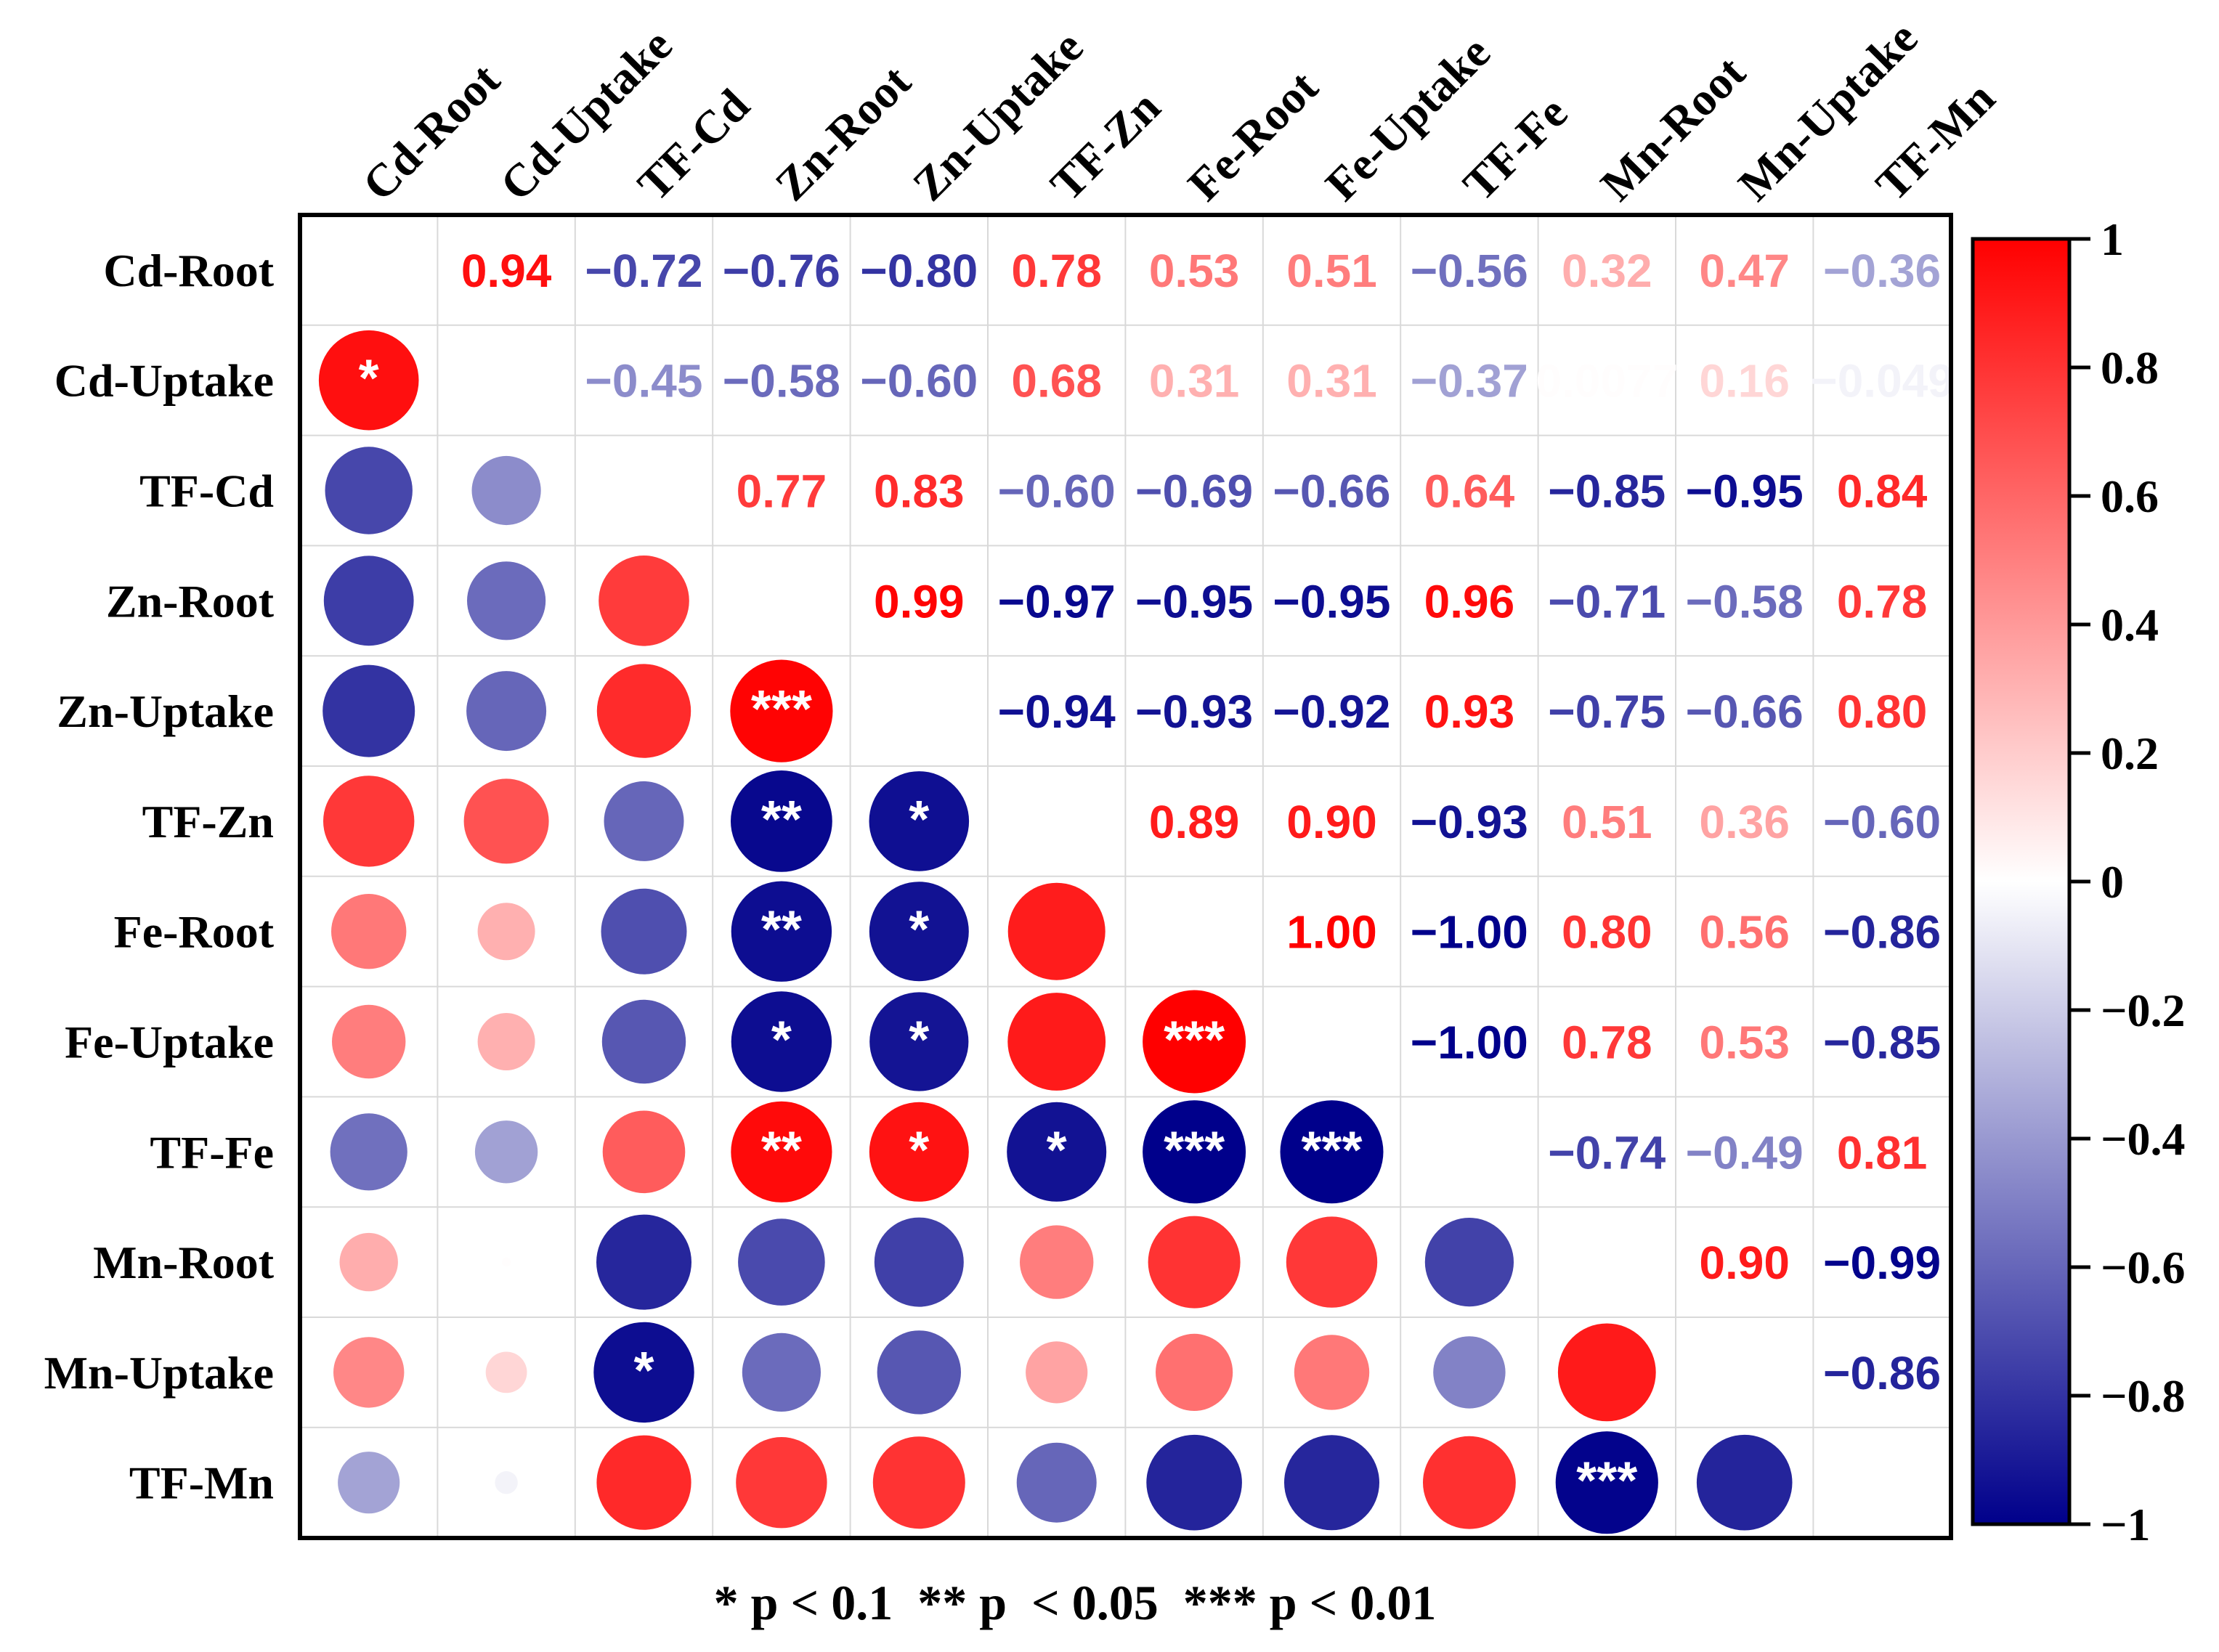 The image size is (2219, 1652). I want to click on correlation-value: 0.78, so click(1056, 271).